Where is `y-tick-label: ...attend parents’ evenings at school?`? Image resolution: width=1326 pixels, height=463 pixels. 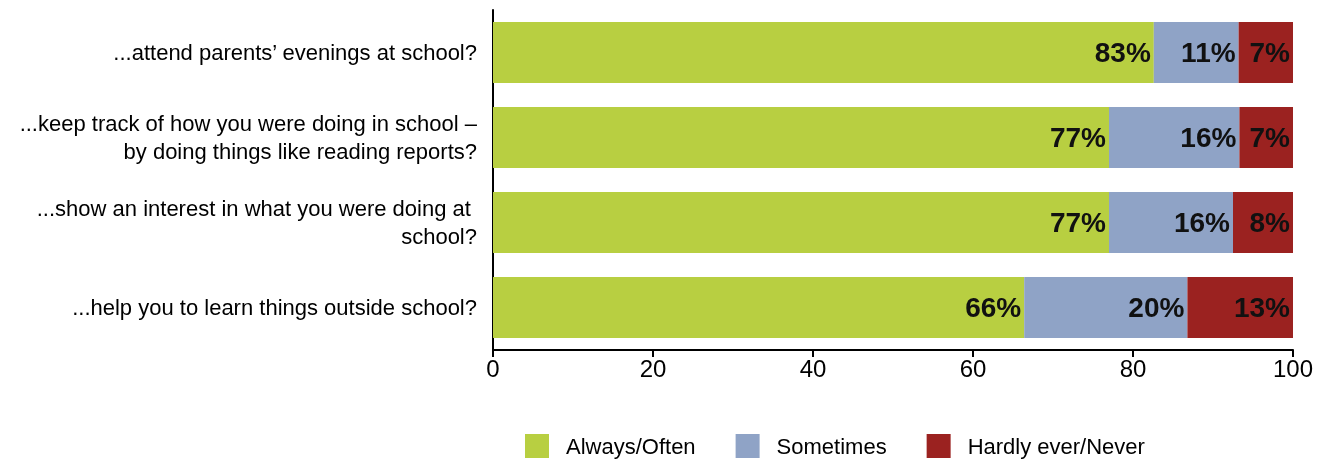 y-tick-label: ...attend parents’ evenings at school? is located at coordinates (295, 52).